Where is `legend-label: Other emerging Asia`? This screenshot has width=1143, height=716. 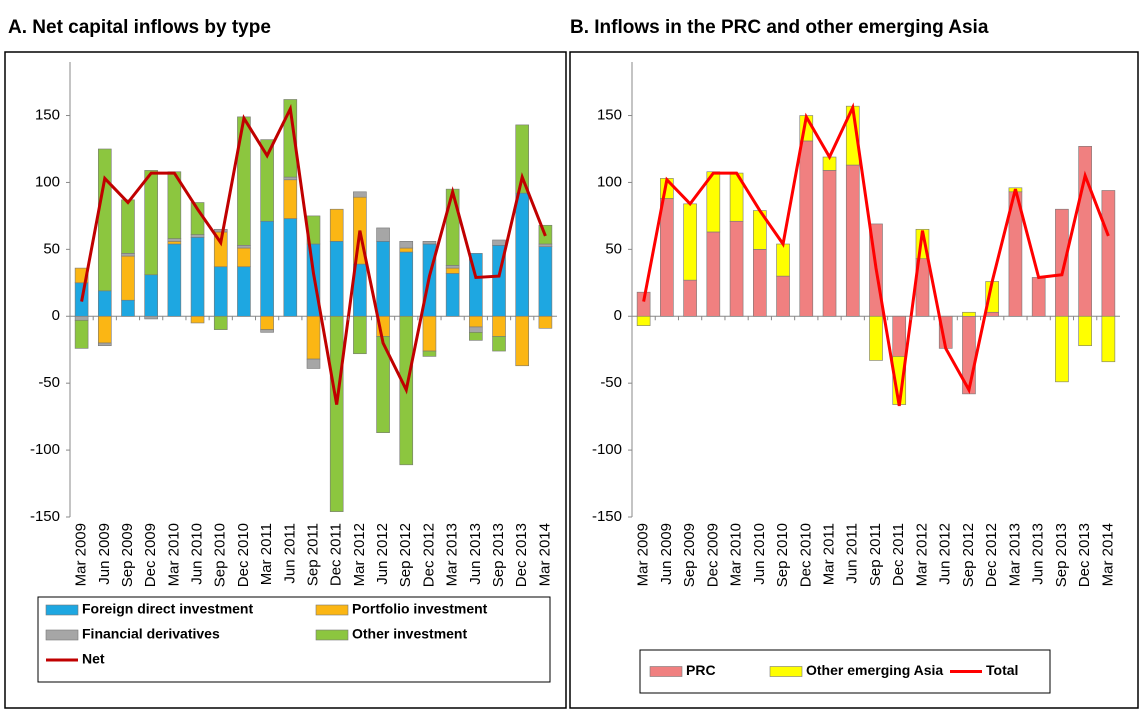 legend-label: Other emerging Asia is located at coordinates (874, 670).